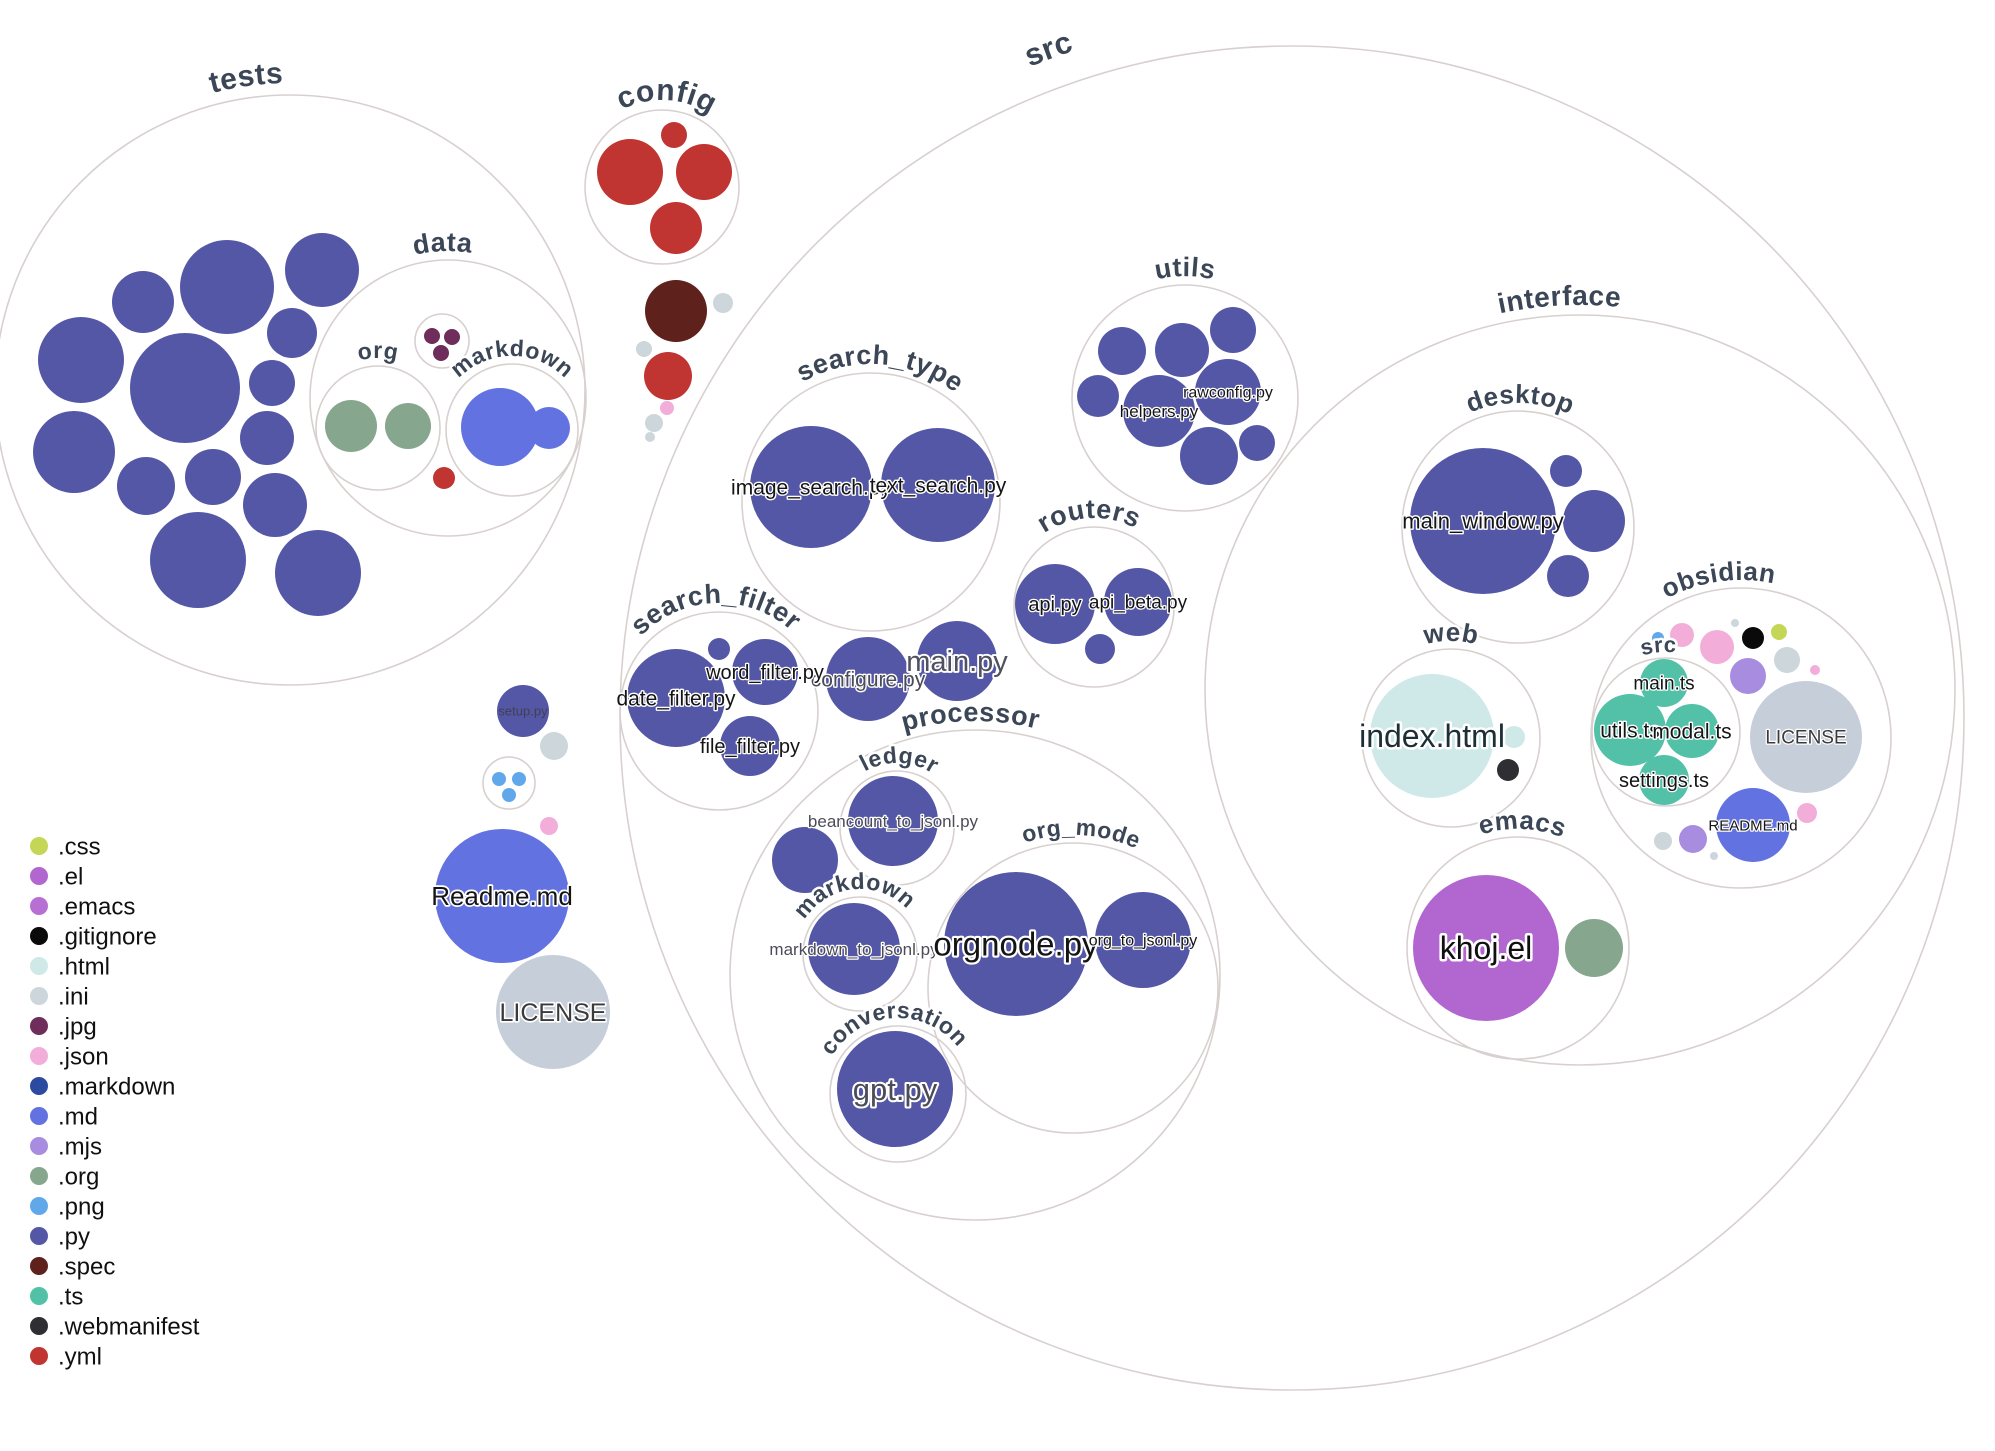  I want to click on file-circle-configure-py, so click(868, 679).